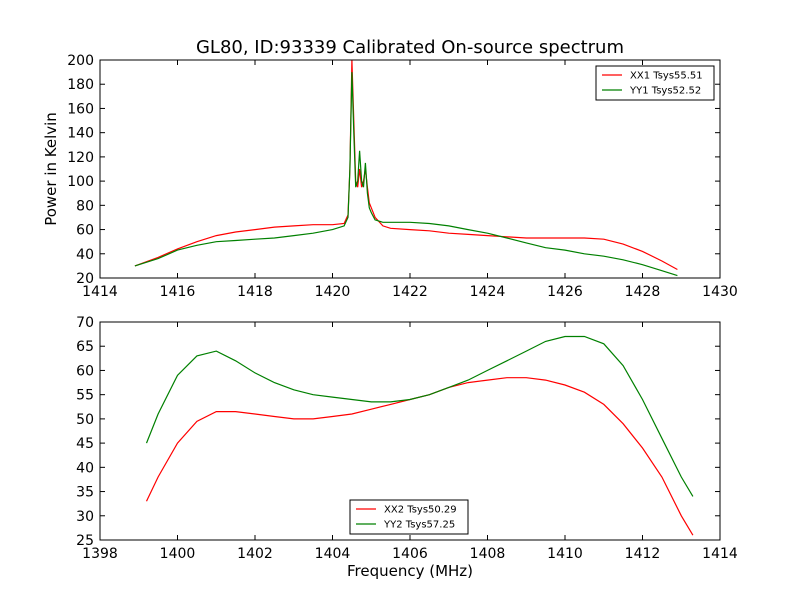  Describe the element at coordinates (85, 206) in the screenshot. I see `y-tick-label: 80` at that location.